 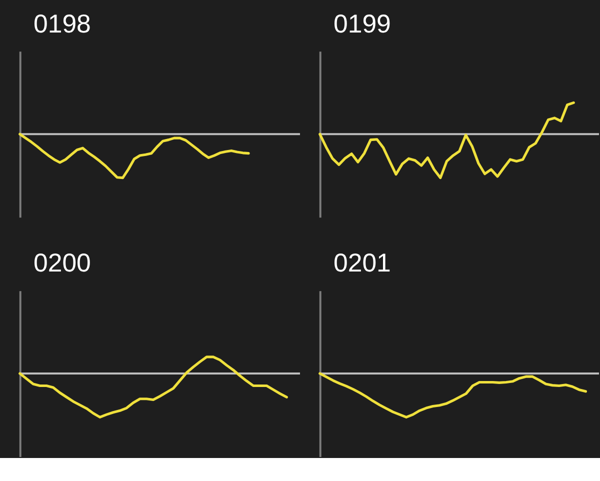 What do you see at coordinates (362, 264) in the screenshot?
I see `chart-title: 0201` at bounding box center [362, 264].